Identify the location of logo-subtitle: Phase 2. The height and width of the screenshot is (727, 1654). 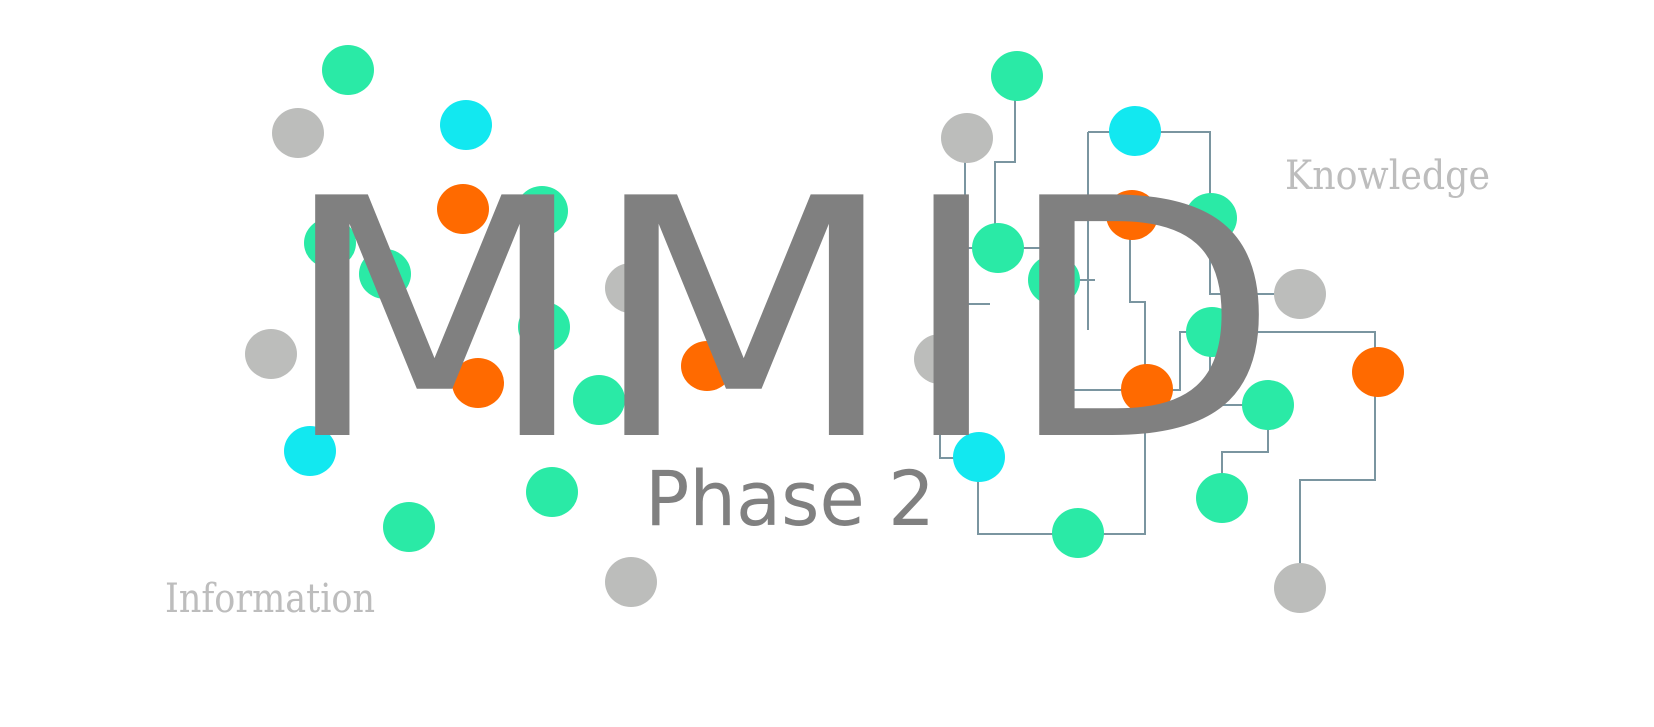
(790, 498).